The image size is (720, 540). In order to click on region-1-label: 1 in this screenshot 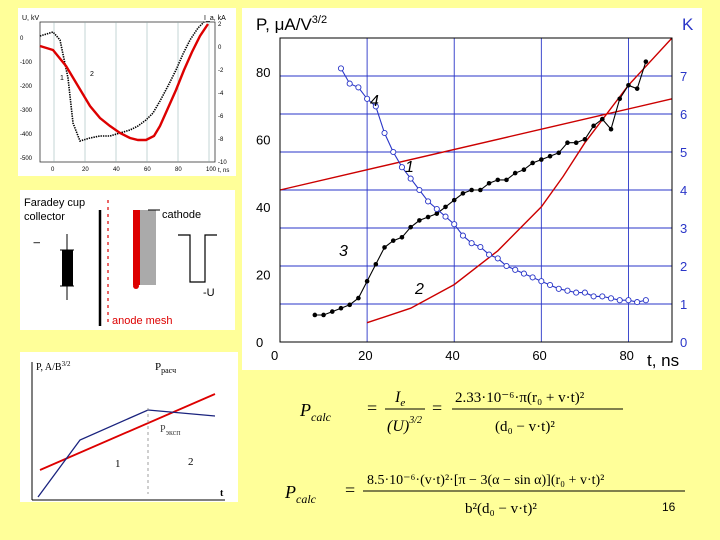, I will do `click(118, 464)`.